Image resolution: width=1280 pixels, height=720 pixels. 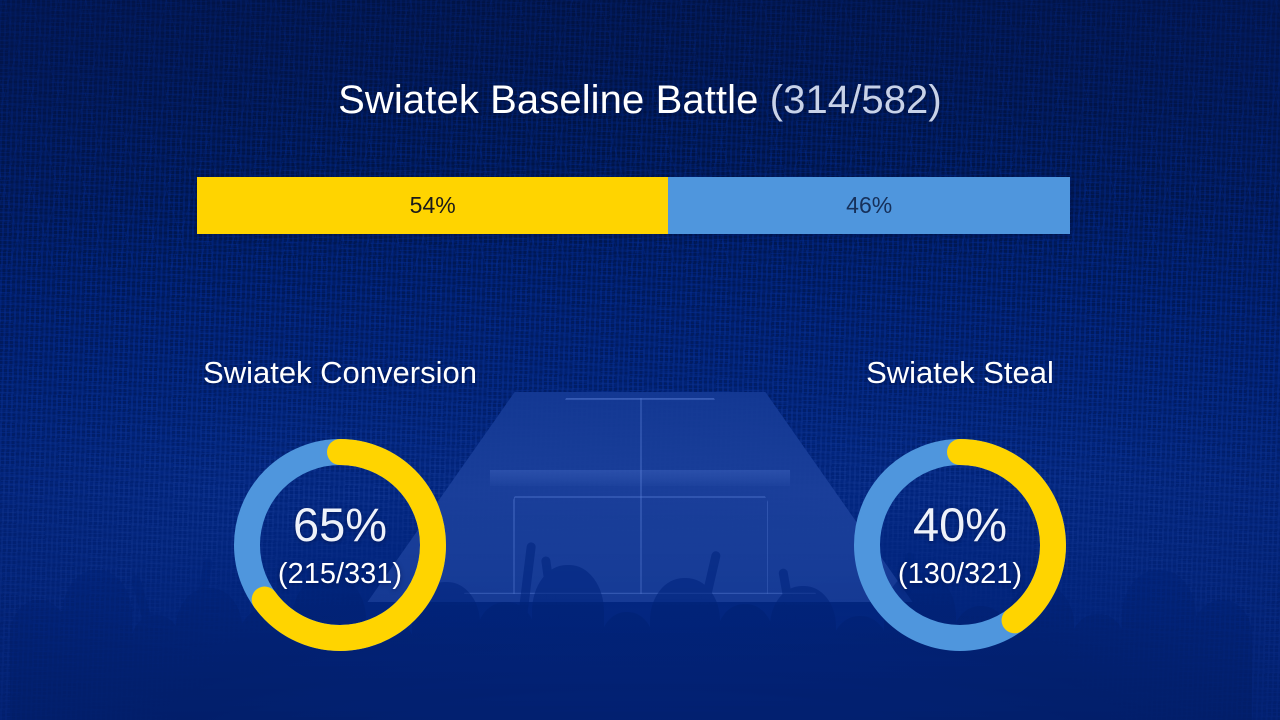 I want to click on page-title: Swiatek Baseline Battle (314/582), so click(x=640, y=100).